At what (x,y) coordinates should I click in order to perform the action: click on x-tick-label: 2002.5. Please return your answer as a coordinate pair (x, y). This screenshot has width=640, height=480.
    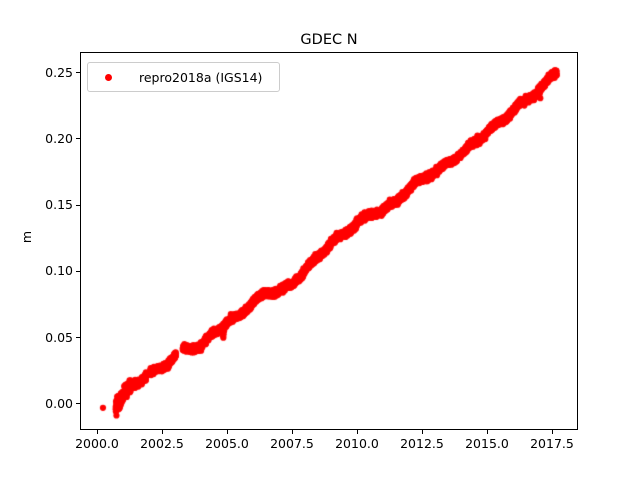
    Looking at the image, I should click on (162, 443).